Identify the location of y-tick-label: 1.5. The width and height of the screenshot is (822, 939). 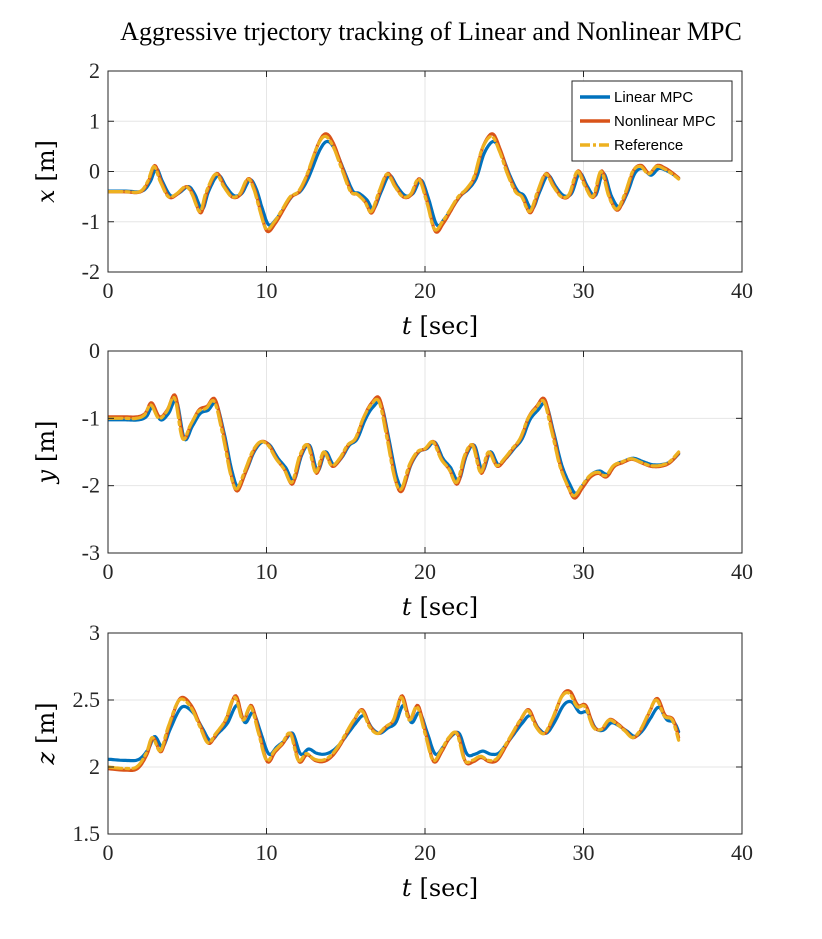
(87, 833).